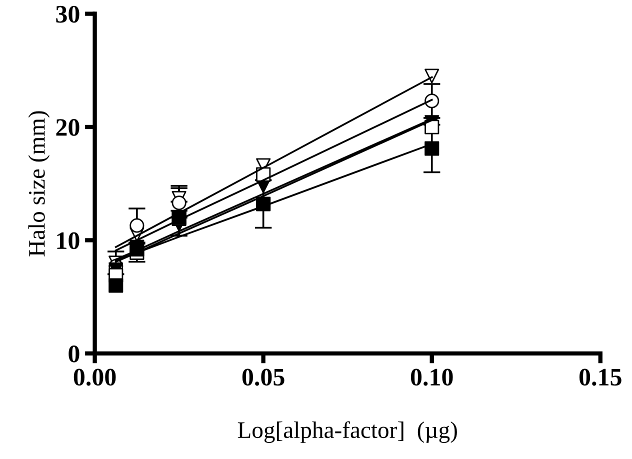 Image resolution: width=632 pixels, height=459 pixels. What do you see at coordinates (263, 377) in the screenshot?
I see `x-tick-label: 0.05` at bounding box center [263, 377].